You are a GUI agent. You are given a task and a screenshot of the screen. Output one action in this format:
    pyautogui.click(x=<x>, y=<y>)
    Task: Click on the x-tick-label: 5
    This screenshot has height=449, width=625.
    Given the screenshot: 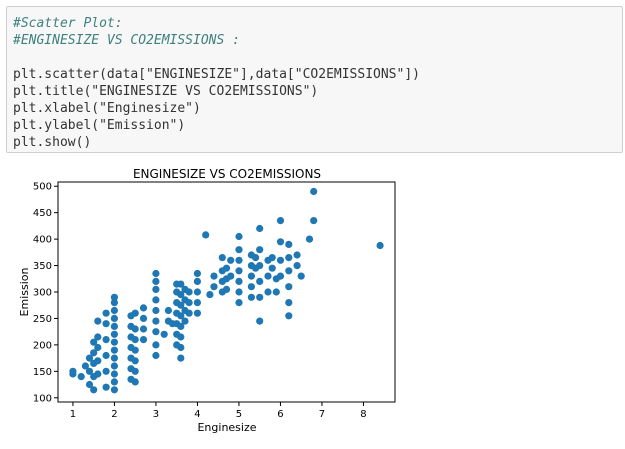 What is the action you would take?
    pyautogui.click(x=239, y=414)
    